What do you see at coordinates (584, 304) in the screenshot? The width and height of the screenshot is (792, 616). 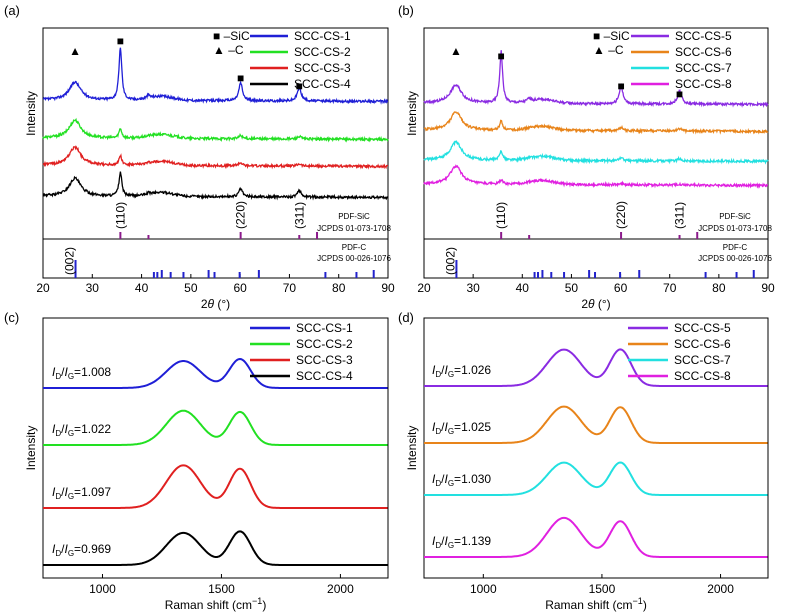 I see `x-axis-label-part: 2` at bounding box center [584, 304].